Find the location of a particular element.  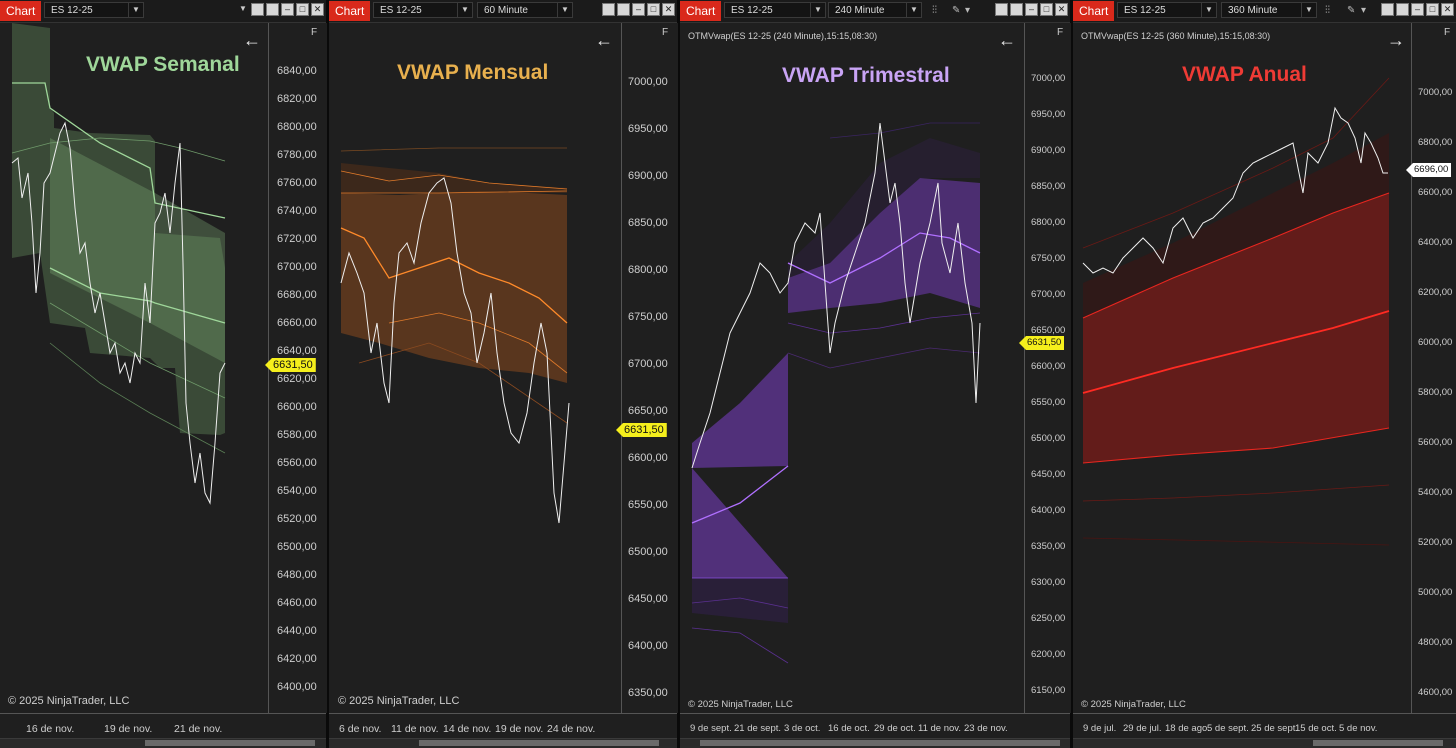

x-tick: 14 de nov. is located at coordinates (467, 729).